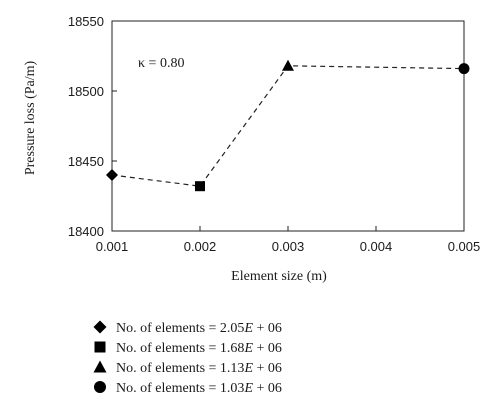 The height and width of the screenshot is (407, 500). Describe the element at coordinates (464, 246) in the screenshot. I see `x-tick-label: 0.005` at that location.